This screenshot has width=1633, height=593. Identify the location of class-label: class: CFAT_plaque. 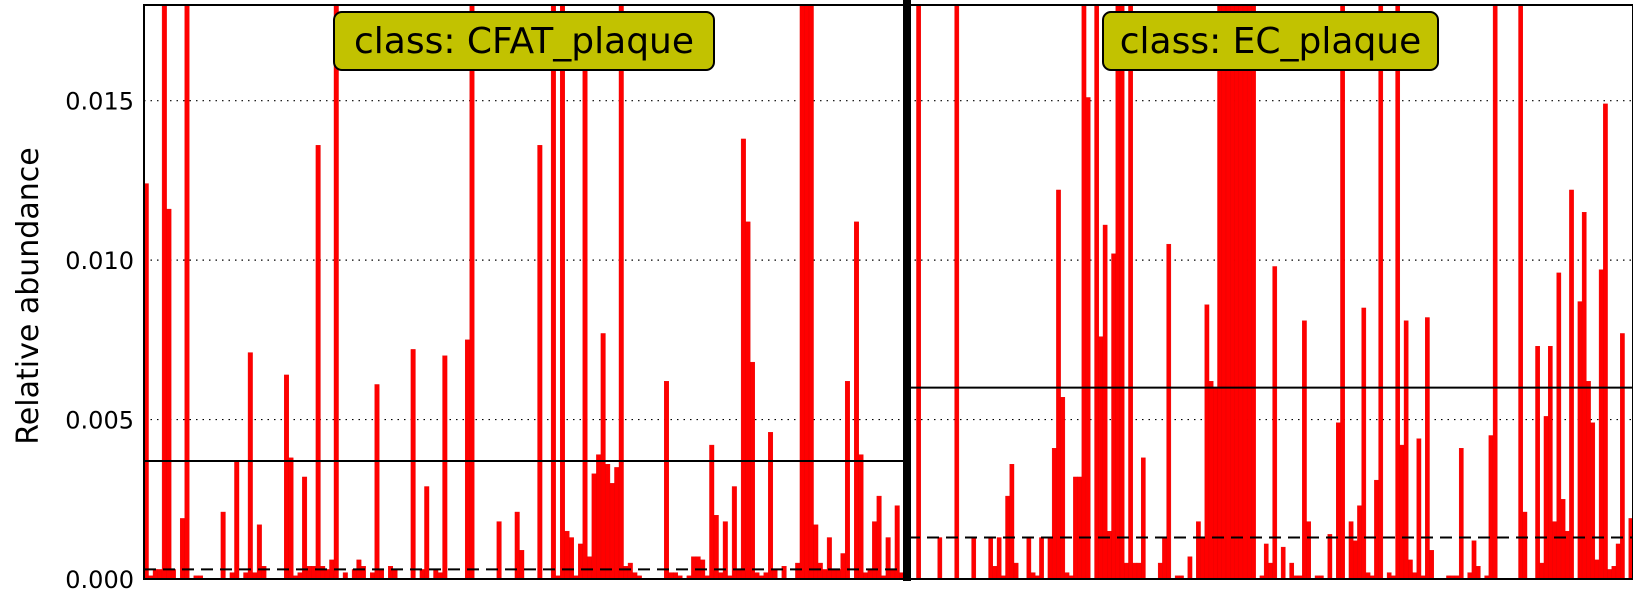
(524, 41).